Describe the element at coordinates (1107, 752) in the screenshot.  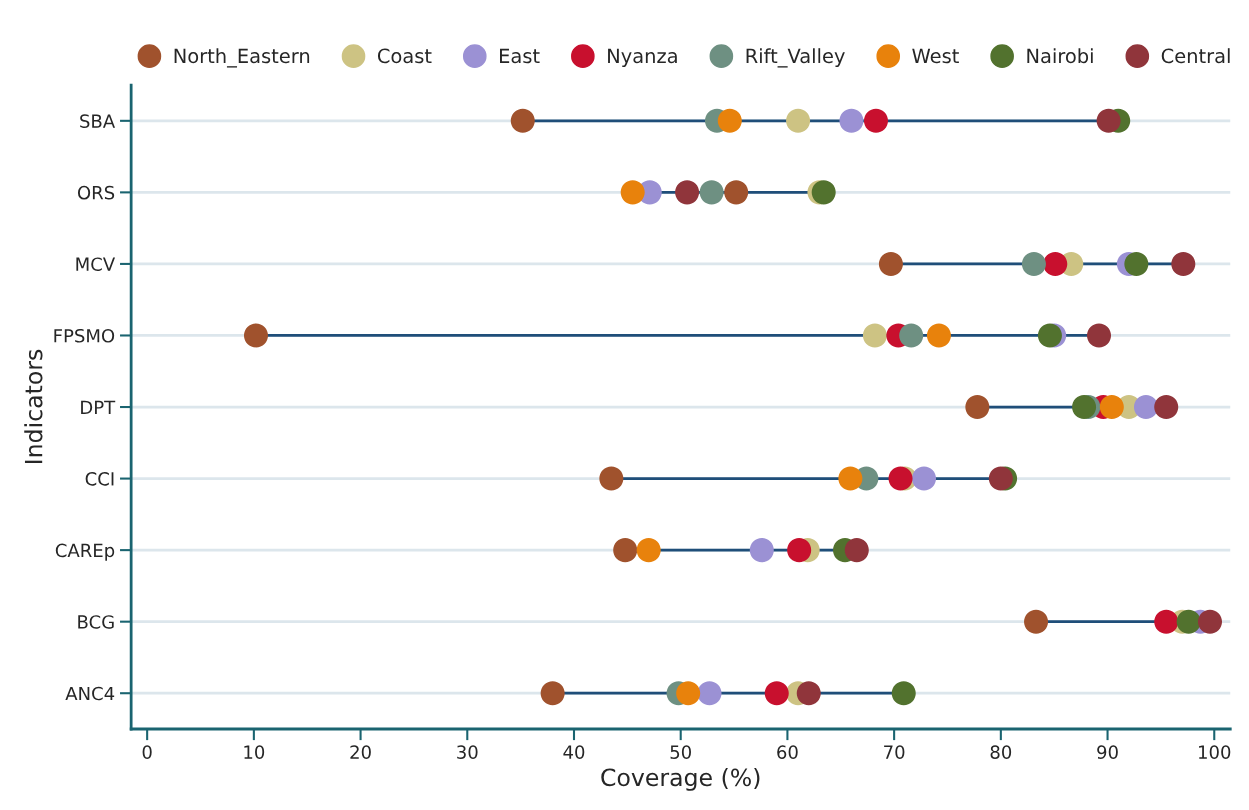
I see `x-tick-label: 90` at that location.